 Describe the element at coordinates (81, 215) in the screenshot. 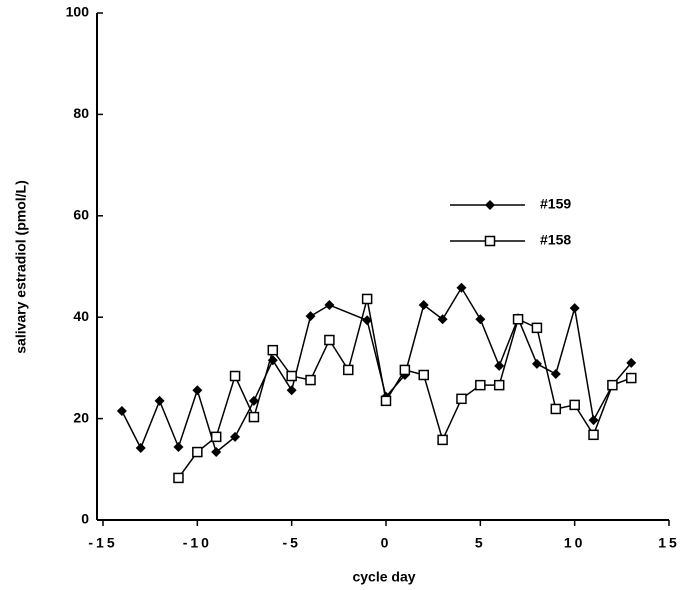

I see `y-tick-label: 60` at that location.